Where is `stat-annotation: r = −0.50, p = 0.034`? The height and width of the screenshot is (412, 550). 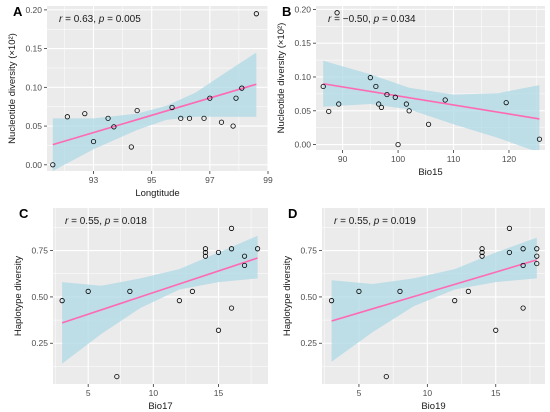
stat-annotation: r = −0.50, p = 0.034 is located at coordinates (372, 19).